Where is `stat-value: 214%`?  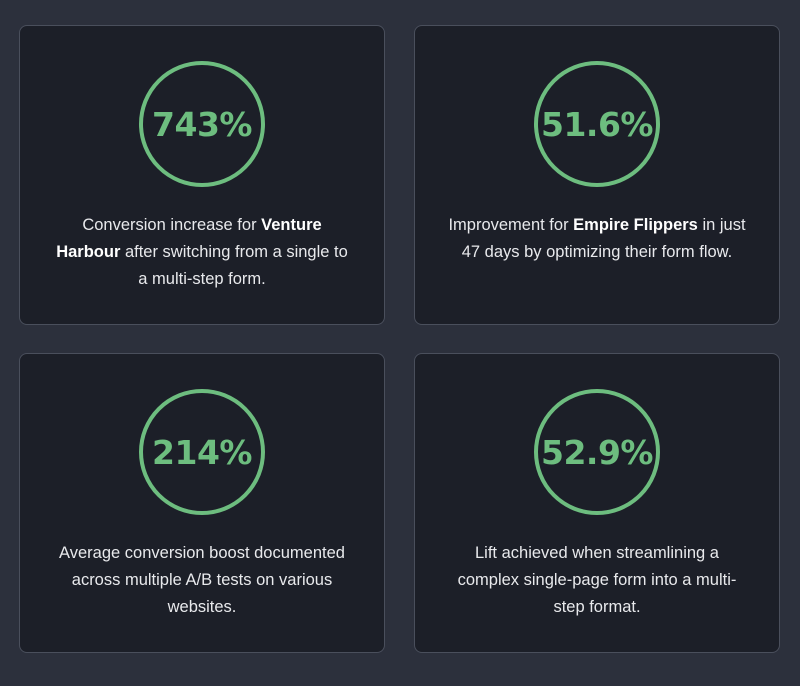
stat-value: 214% is located at coordinates (202, 452).